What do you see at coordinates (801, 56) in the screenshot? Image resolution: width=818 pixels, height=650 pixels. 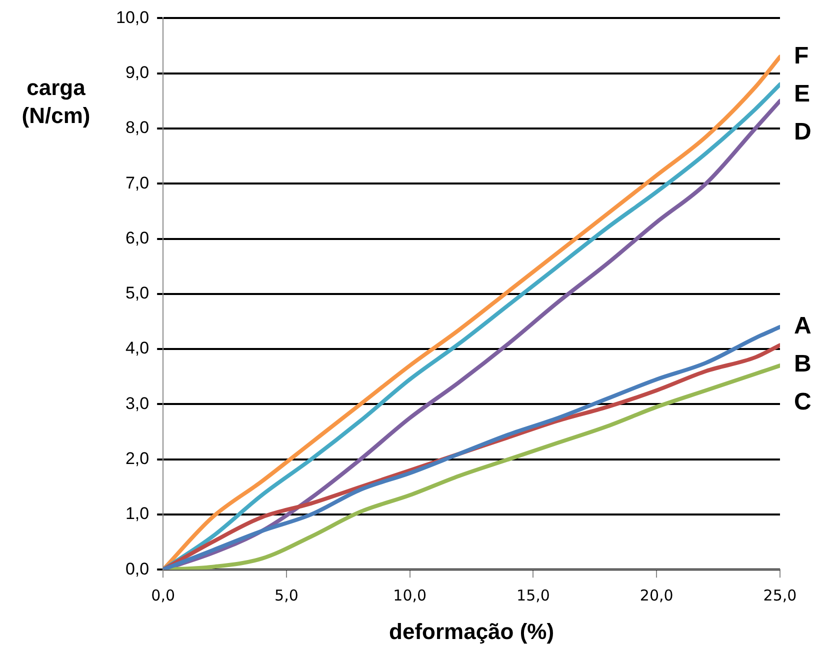 I see `series-label: F` at bounding box center [801, 56].